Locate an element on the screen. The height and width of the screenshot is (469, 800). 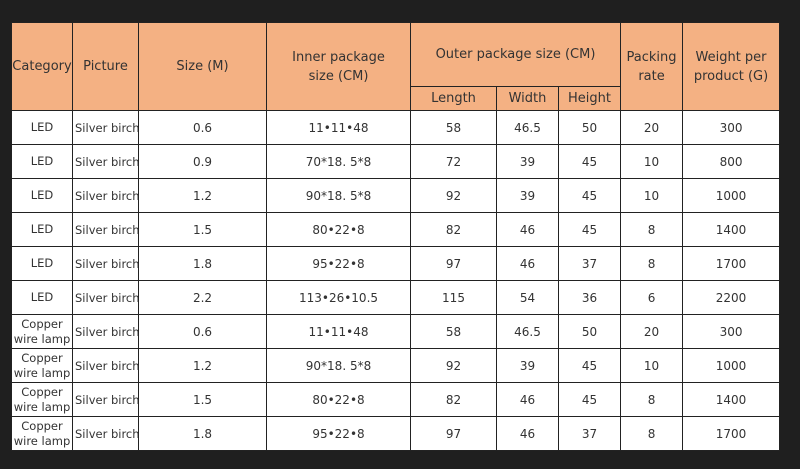
table-row: LED Silver birch 1.5 80•22•8 82 46 45 8 1400 is located at coordinates (396, 229).